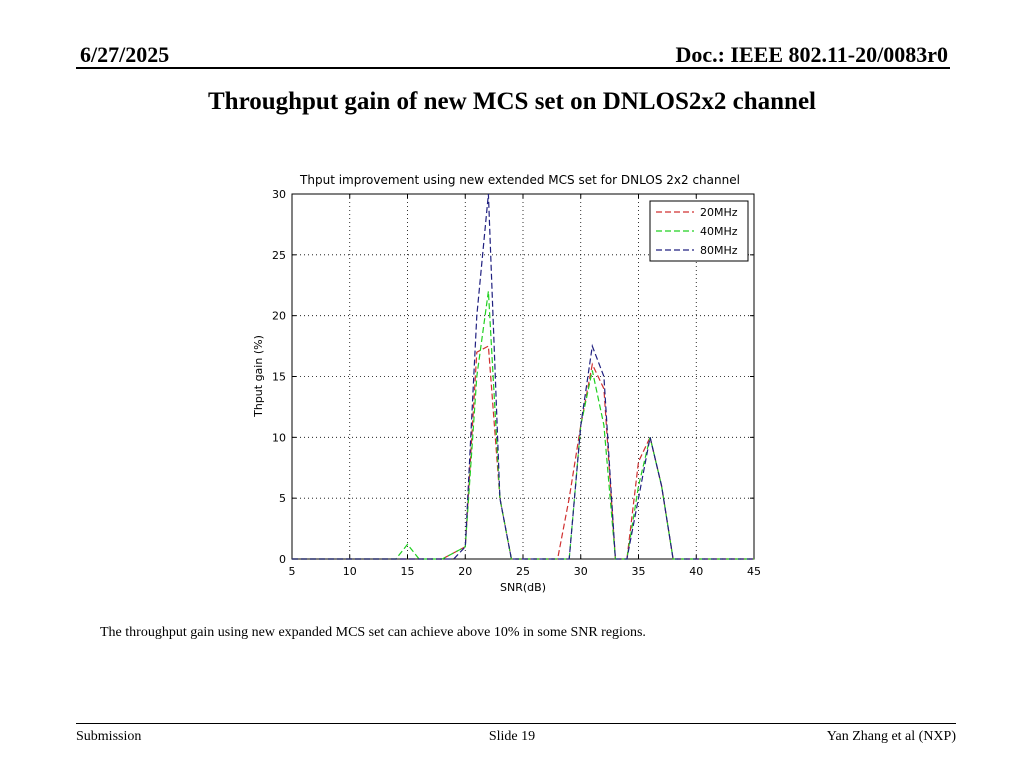  Describe the element at coordinates (279, 377) in the screenshot. I see `y-tick-label: 15` at that location.